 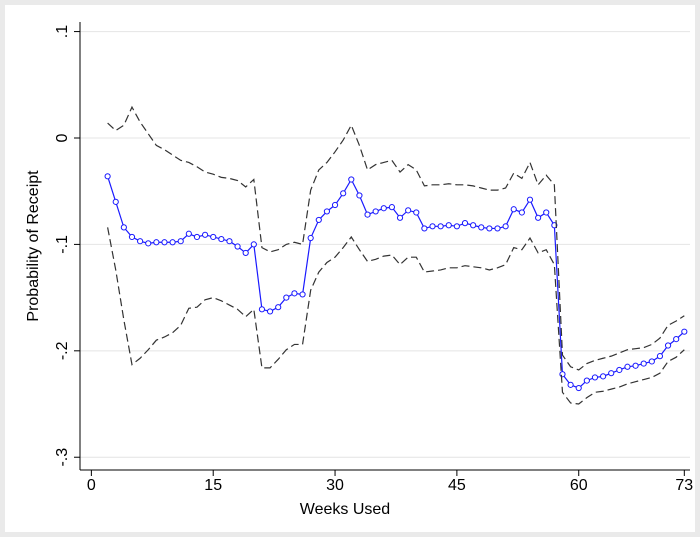 I want to click on x-tick-label: 73, so click(x=684, y=485).